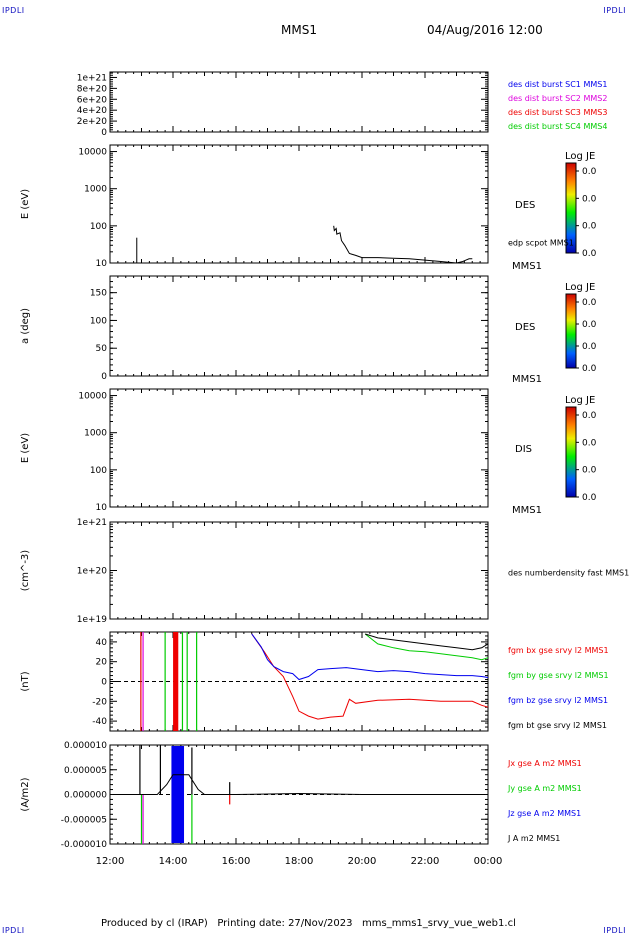 The height and width of the screenshot is (935, 630). I want to click on overlay-line, so click(403, 244).